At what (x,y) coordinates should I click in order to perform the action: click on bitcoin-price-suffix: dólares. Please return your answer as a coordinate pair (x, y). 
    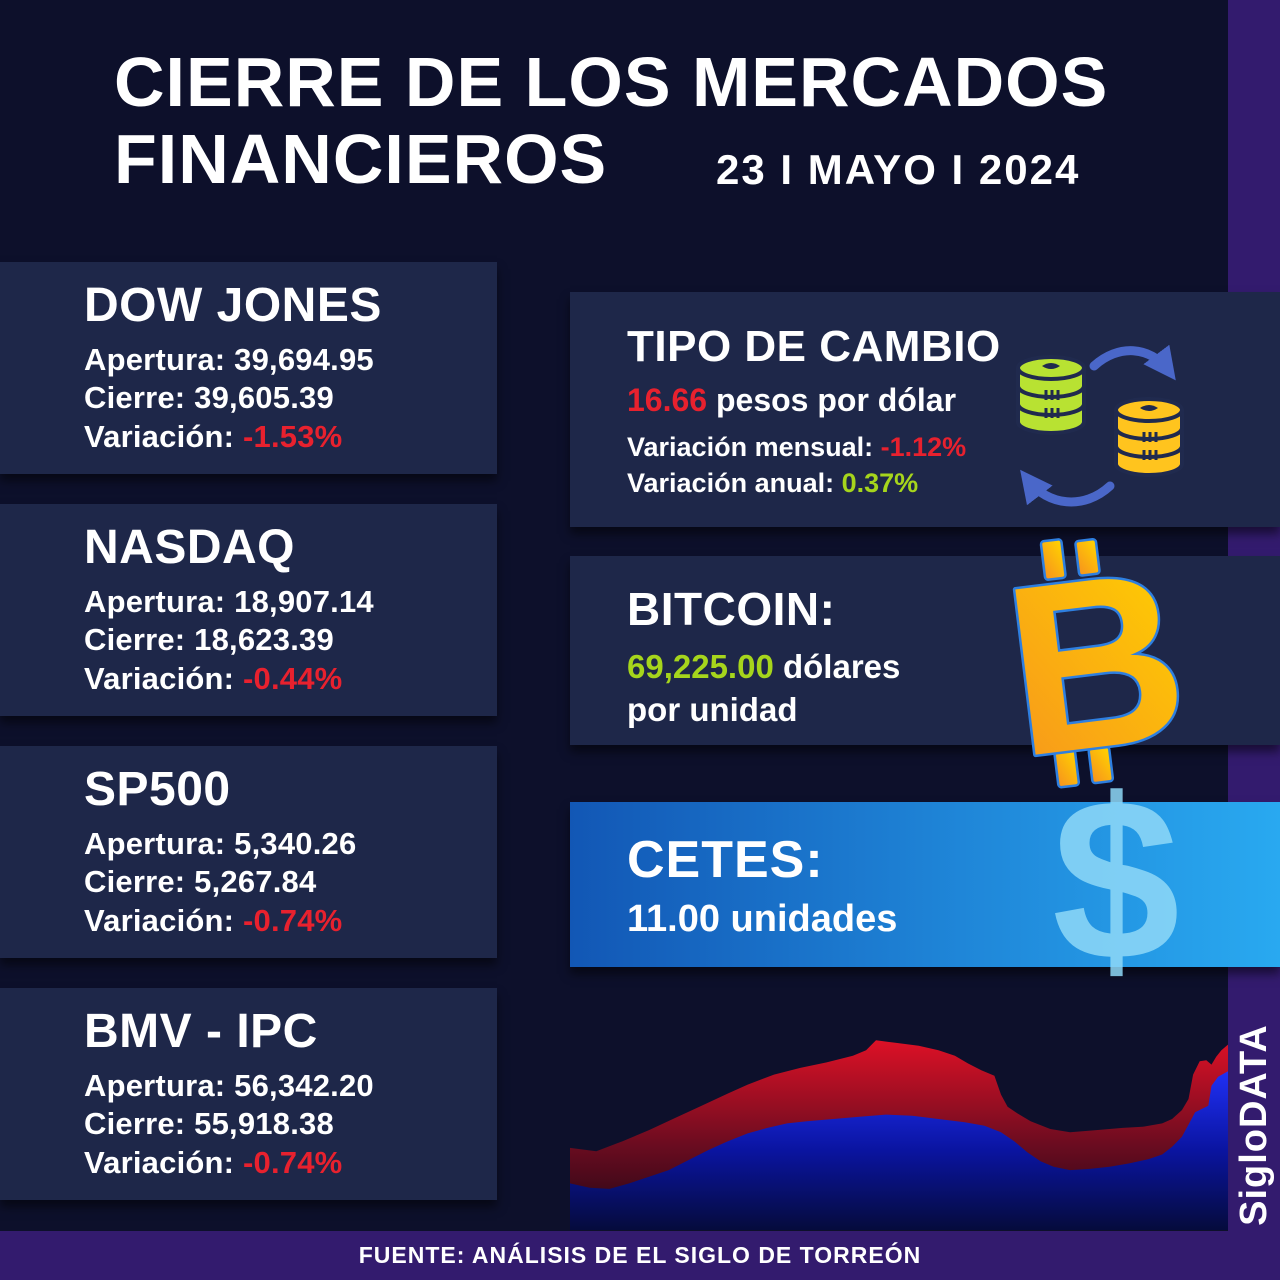
    Looking at the image, I should click on (841, 666).